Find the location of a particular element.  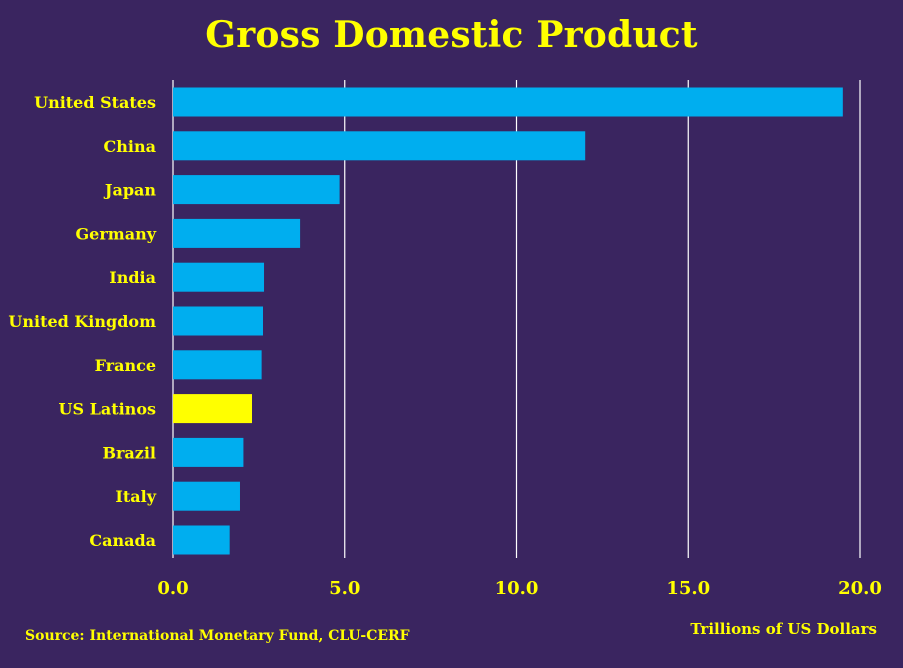

bar-us-latinos is located at coordinates (213, 409).